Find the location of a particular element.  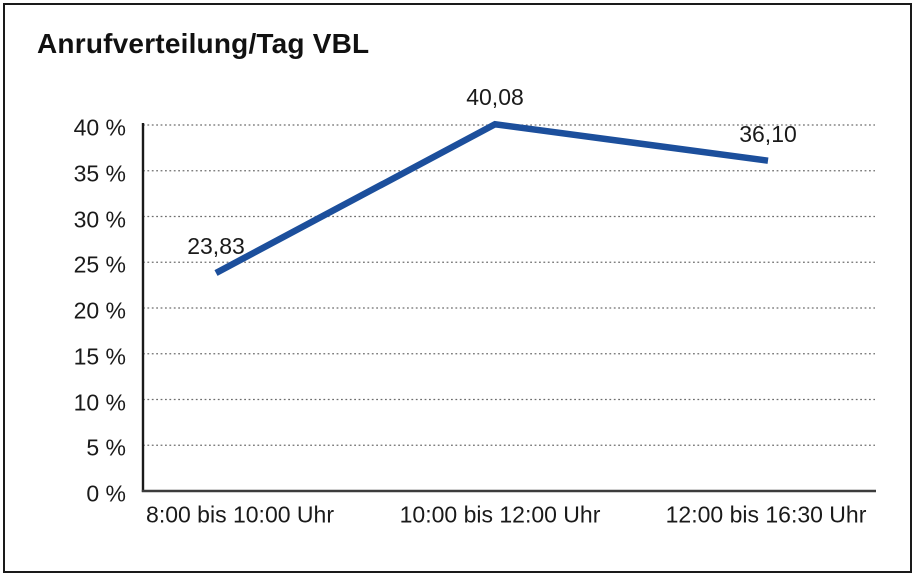

y-axis-tick-label: 0 % is located at coordinates (106, 493).